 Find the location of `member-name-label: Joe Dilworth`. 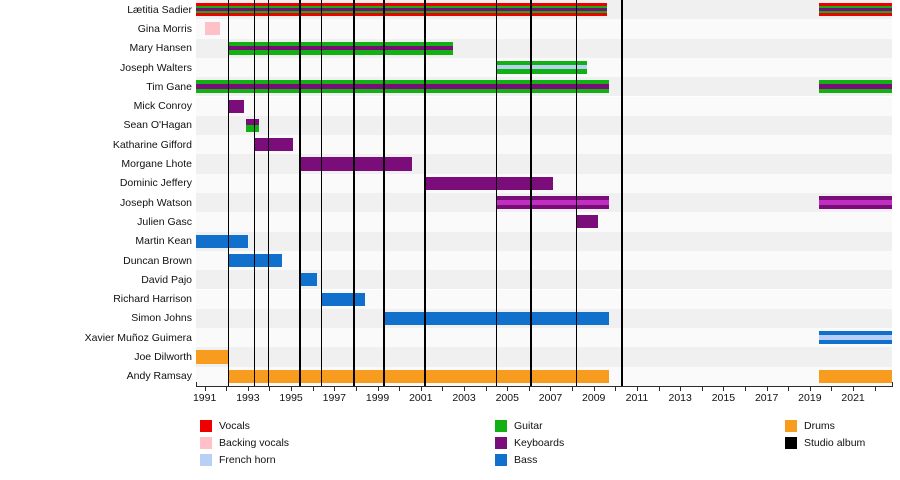

member-name-label: Joe Dilworth is located at coordinates (163, 357).